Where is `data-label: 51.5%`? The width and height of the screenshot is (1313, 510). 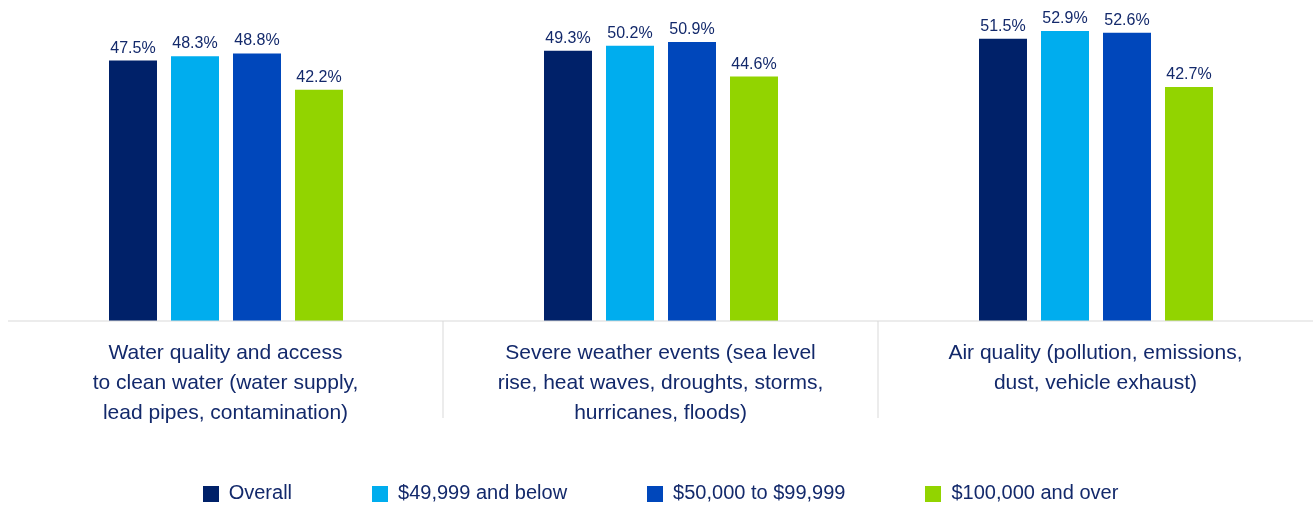
data-label: 51.5% is located at coordinates (1003, 25).